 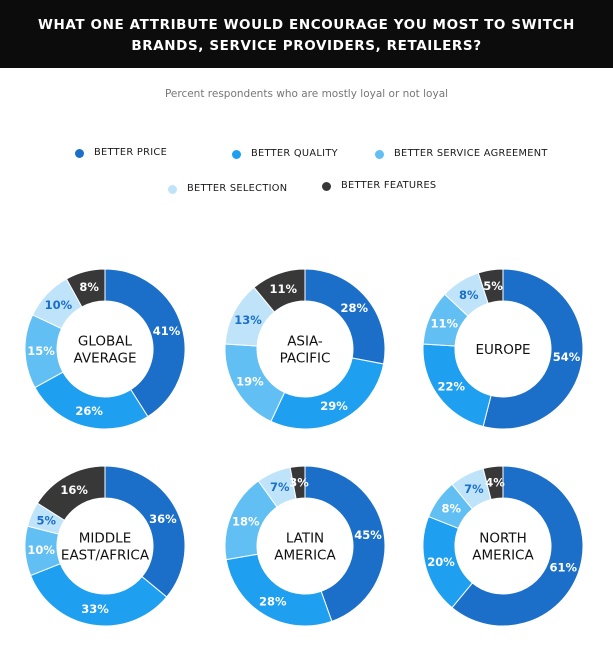 What do you see at coordinates (163, 519) in the screenshot?
I see `data-label-better-price: 36%` at bounding box center [163, 519].